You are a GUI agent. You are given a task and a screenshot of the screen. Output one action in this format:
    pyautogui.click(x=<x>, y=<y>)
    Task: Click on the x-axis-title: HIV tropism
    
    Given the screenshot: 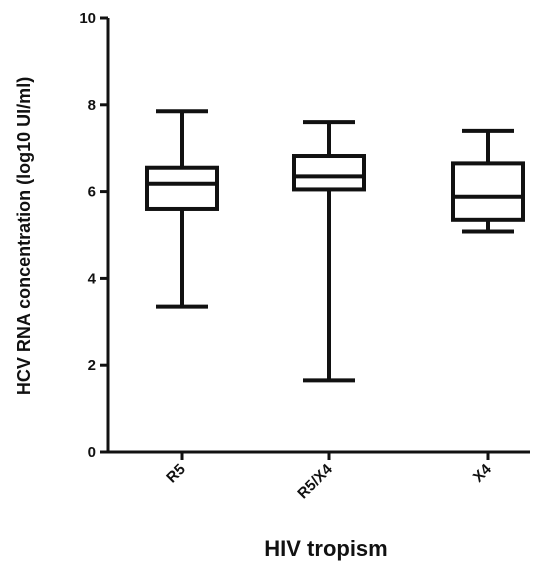 What is the action you would take?
    pyautogui.click(x=325, y=548)
    